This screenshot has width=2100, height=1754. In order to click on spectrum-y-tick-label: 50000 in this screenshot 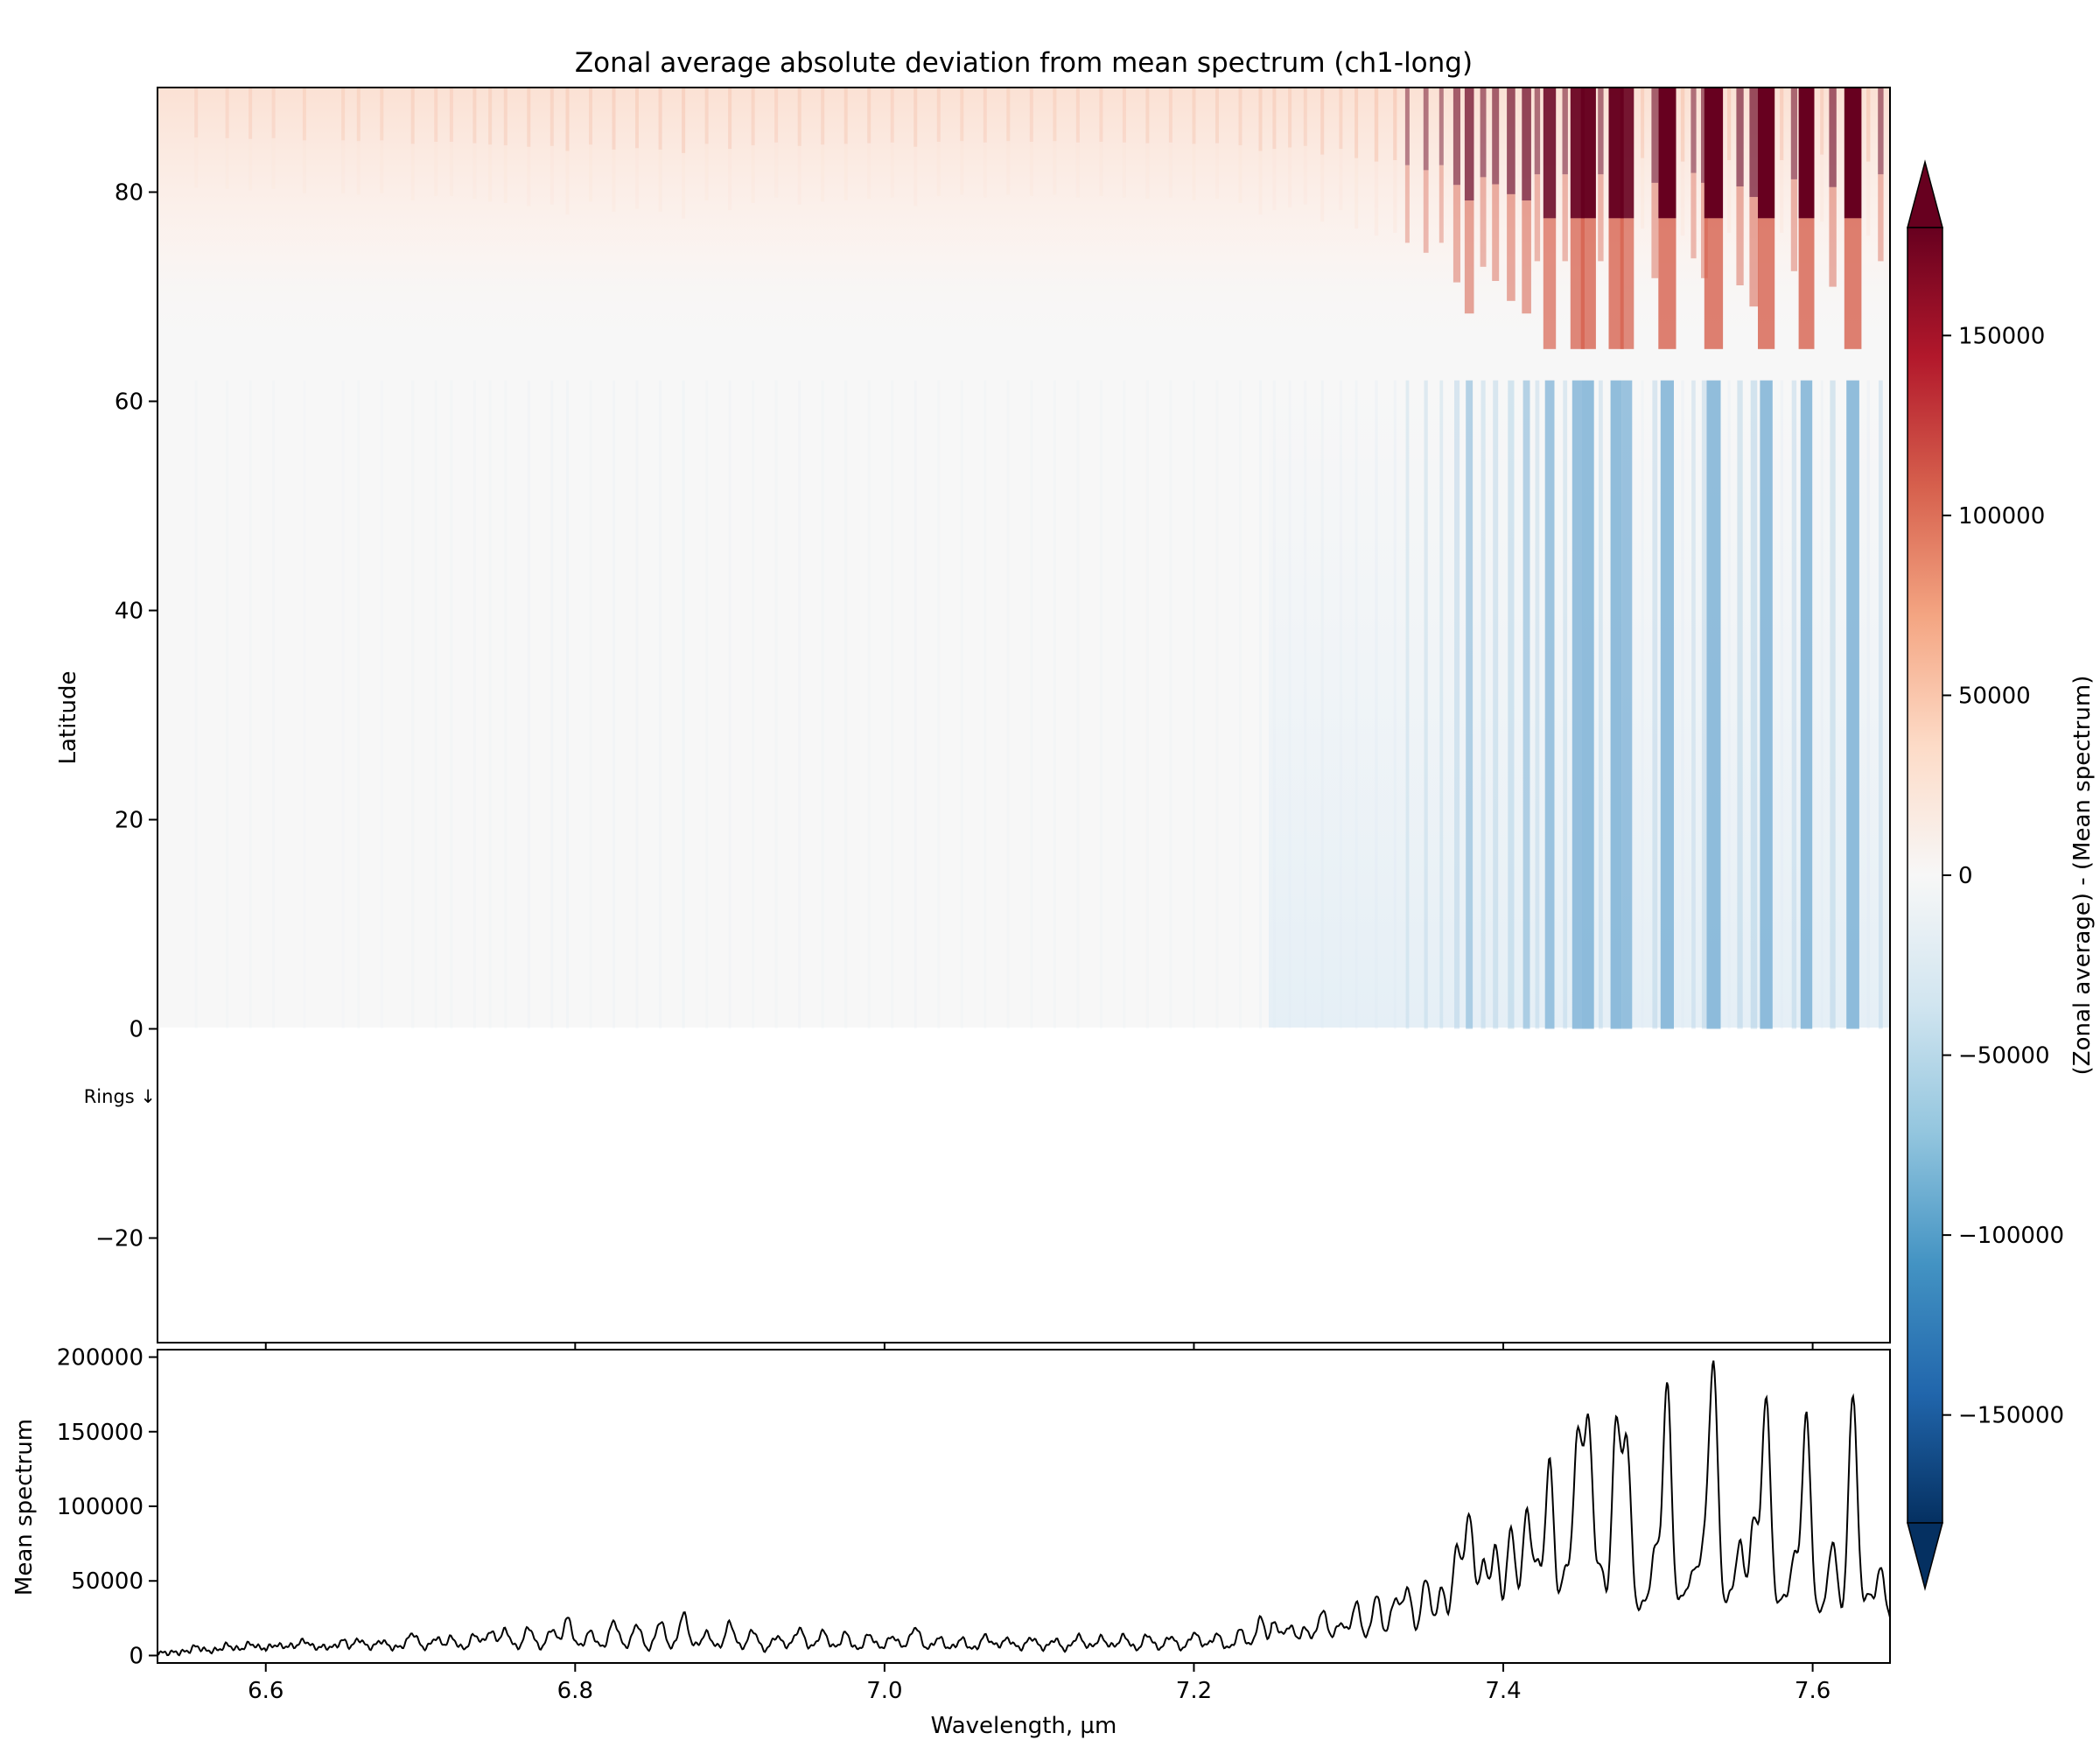, I will do `click(107, 1581)`.